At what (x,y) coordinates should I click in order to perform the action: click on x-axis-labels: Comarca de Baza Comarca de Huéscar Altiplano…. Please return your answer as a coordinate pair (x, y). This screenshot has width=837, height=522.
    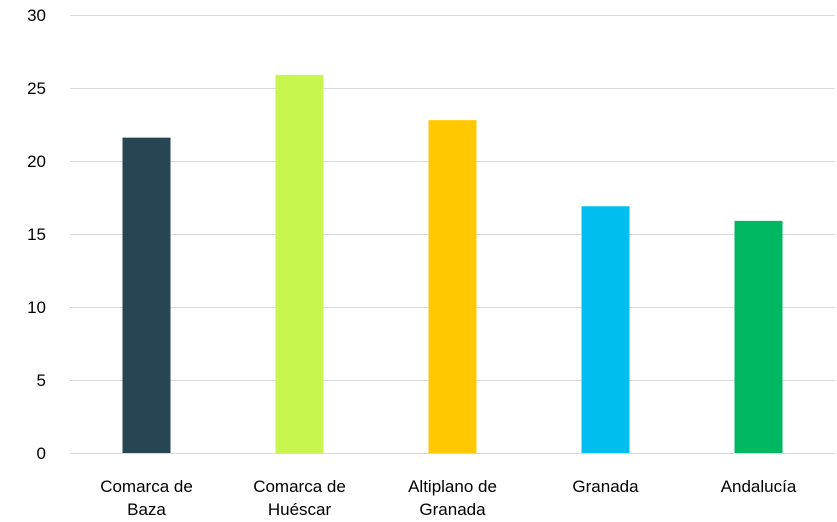
    Looking at the image, I should click on (448, 498).